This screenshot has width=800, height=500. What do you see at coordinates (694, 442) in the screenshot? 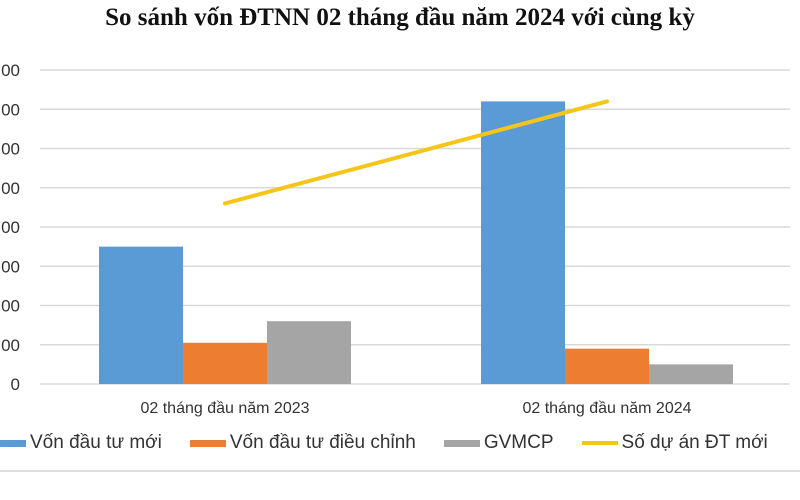
I see `legend-label: Số dự án ĐT mới` at bounding box center [694, 442].